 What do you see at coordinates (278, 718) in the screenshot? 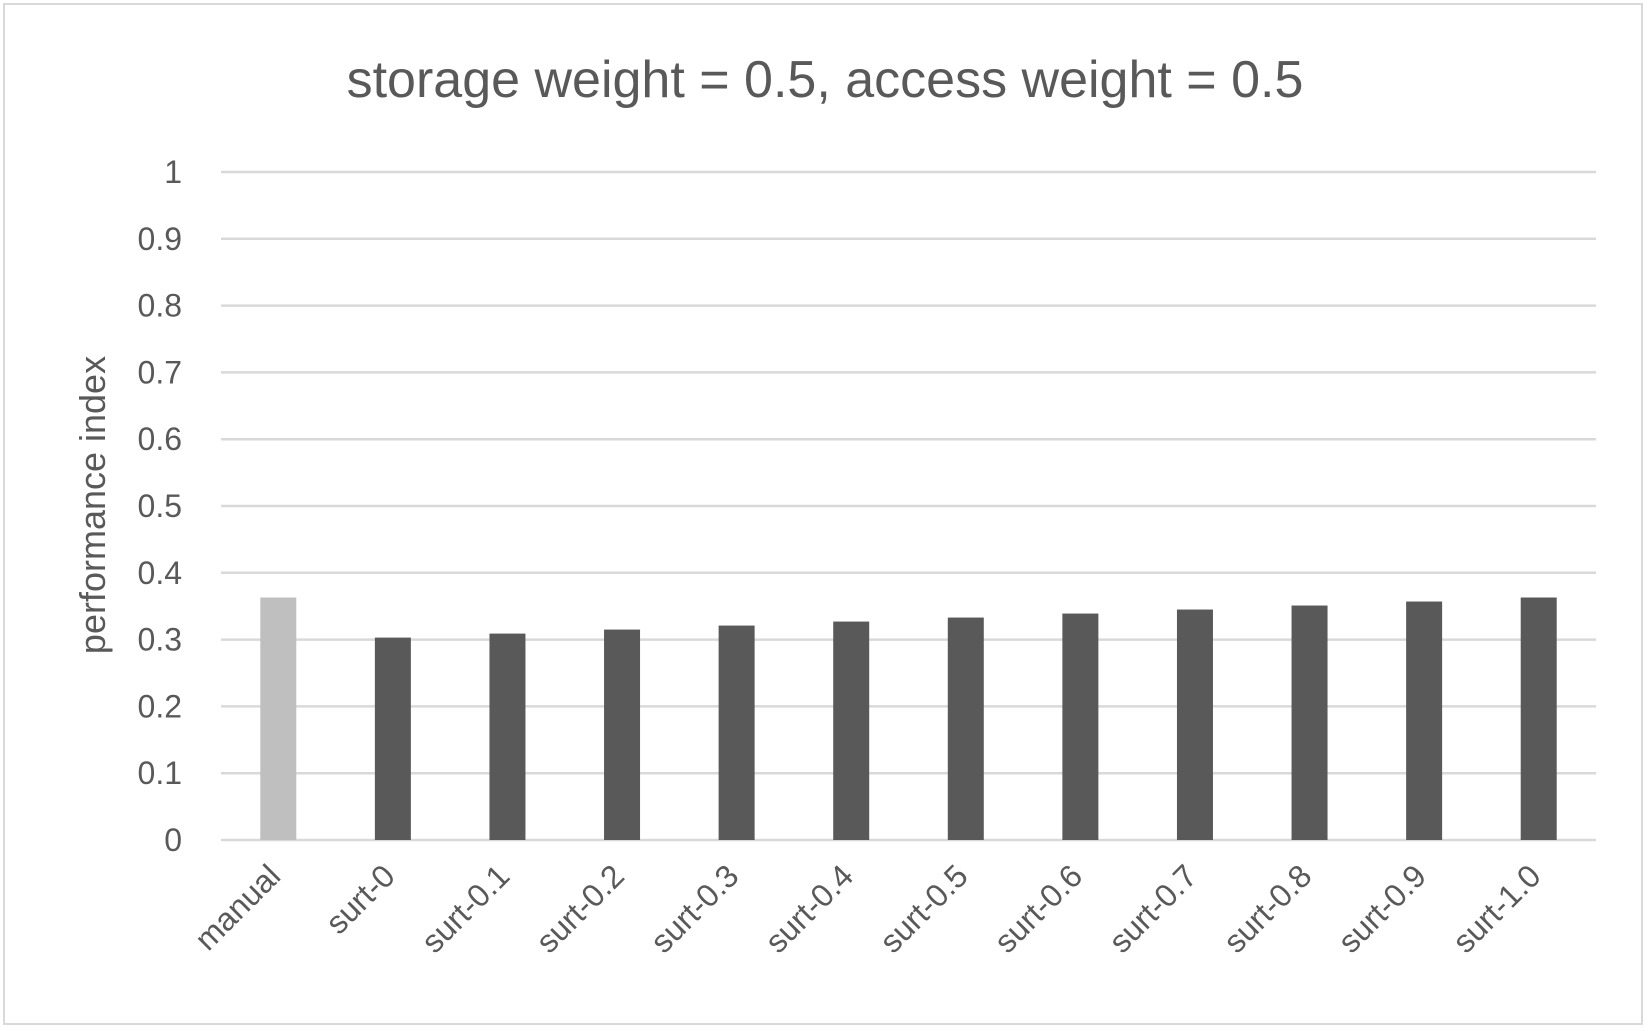
I see `bar-manual` at bounding box center [278, 718].